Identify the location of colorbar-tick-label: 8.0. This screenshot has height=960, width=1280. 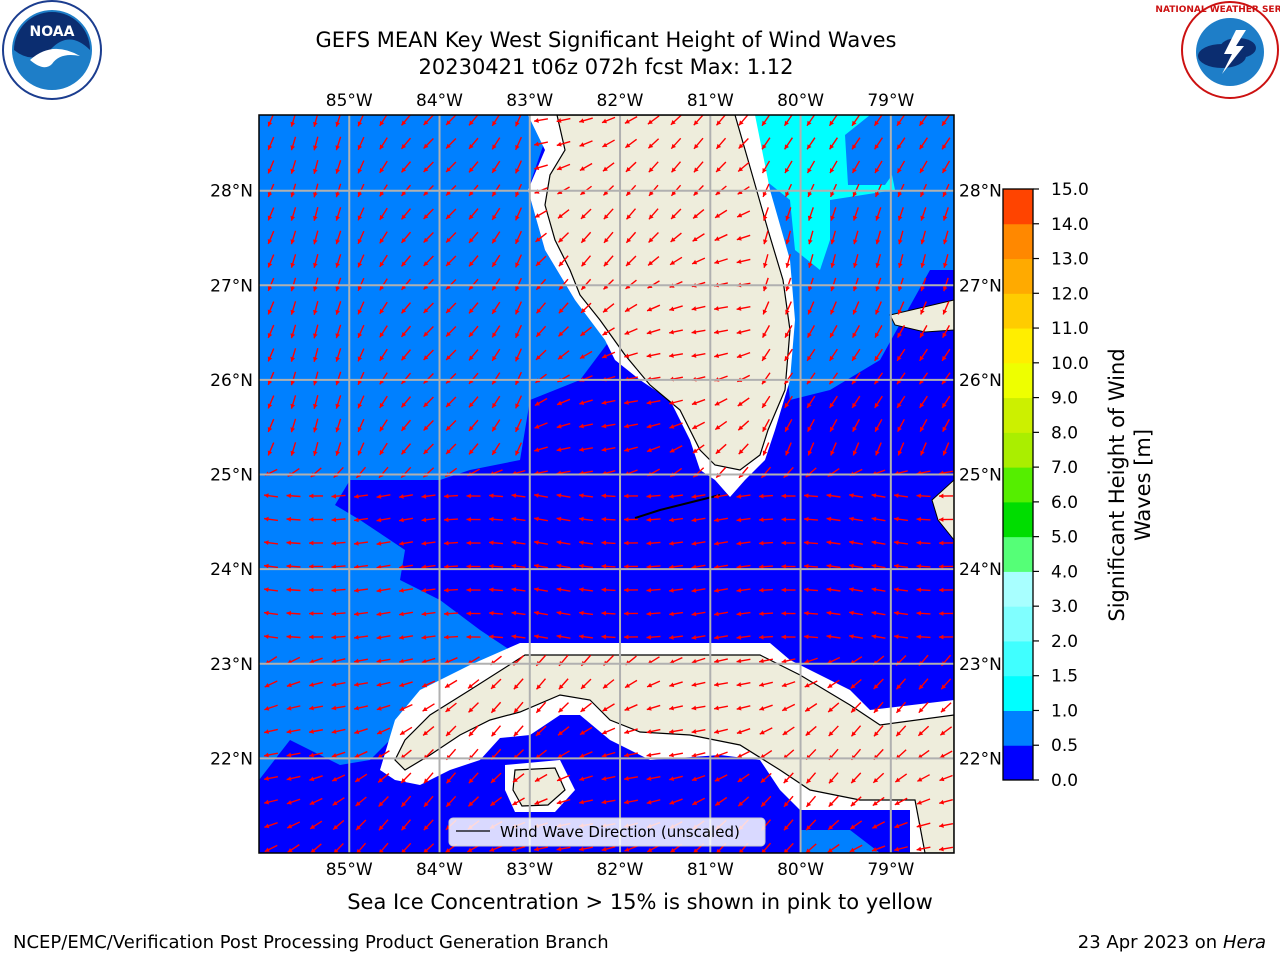
(1064, 433).